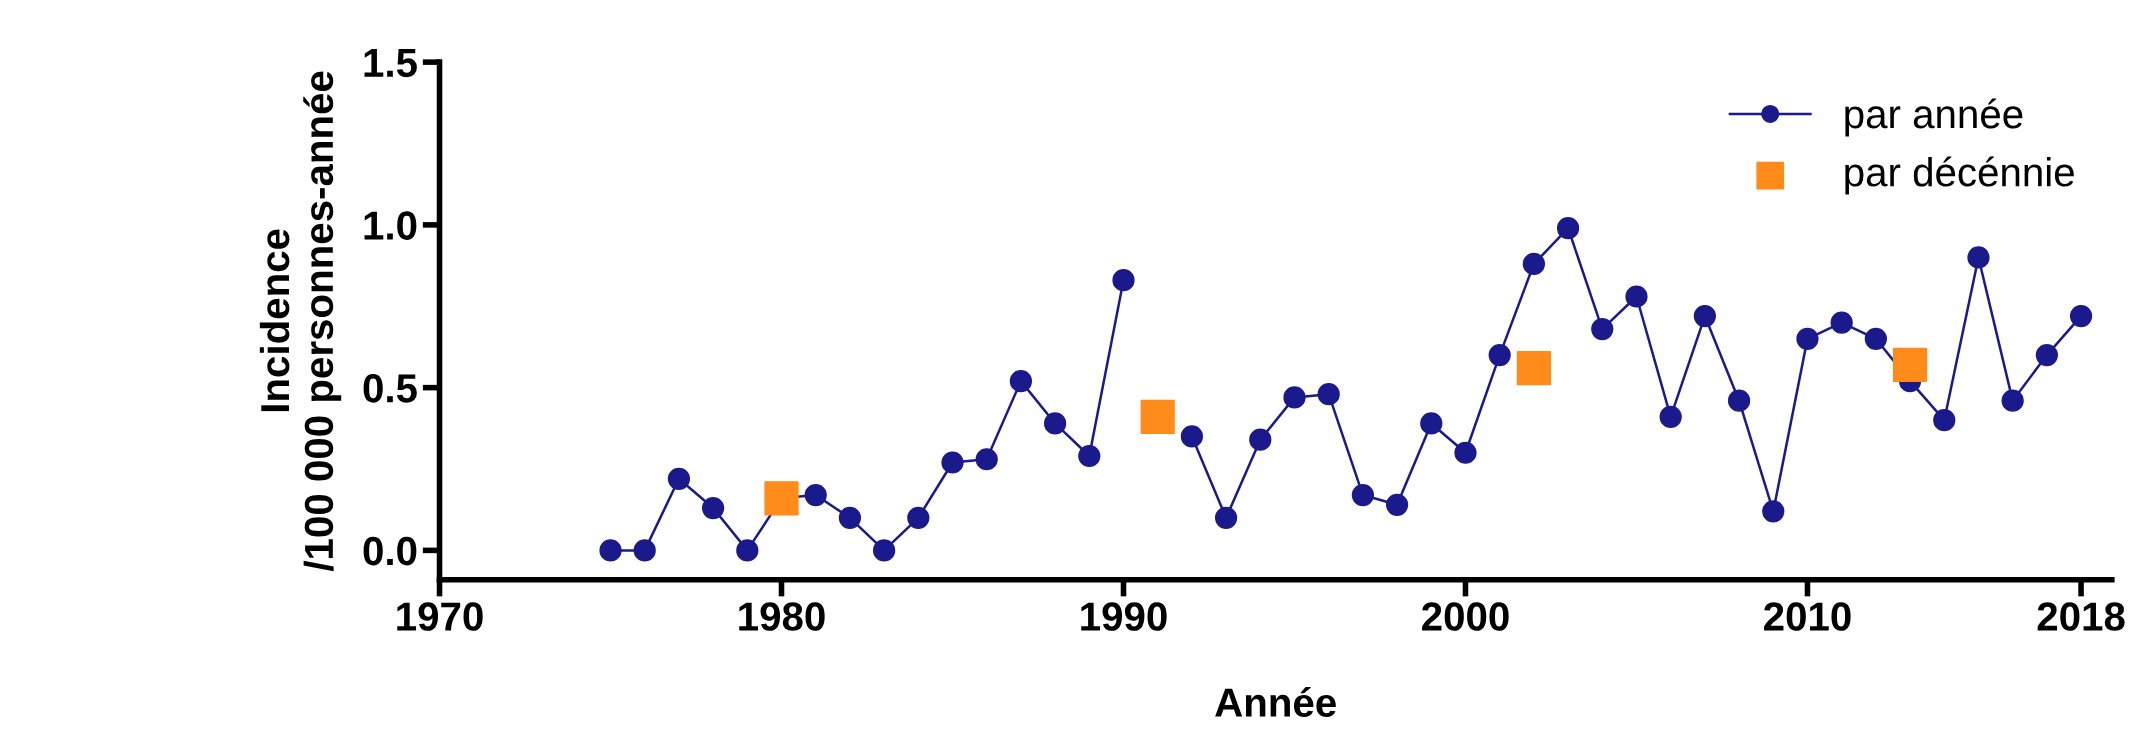 The height and width of the screenshot is (731, 2144). I want to click on y-tick-label: 0.0, so click(390, 551).